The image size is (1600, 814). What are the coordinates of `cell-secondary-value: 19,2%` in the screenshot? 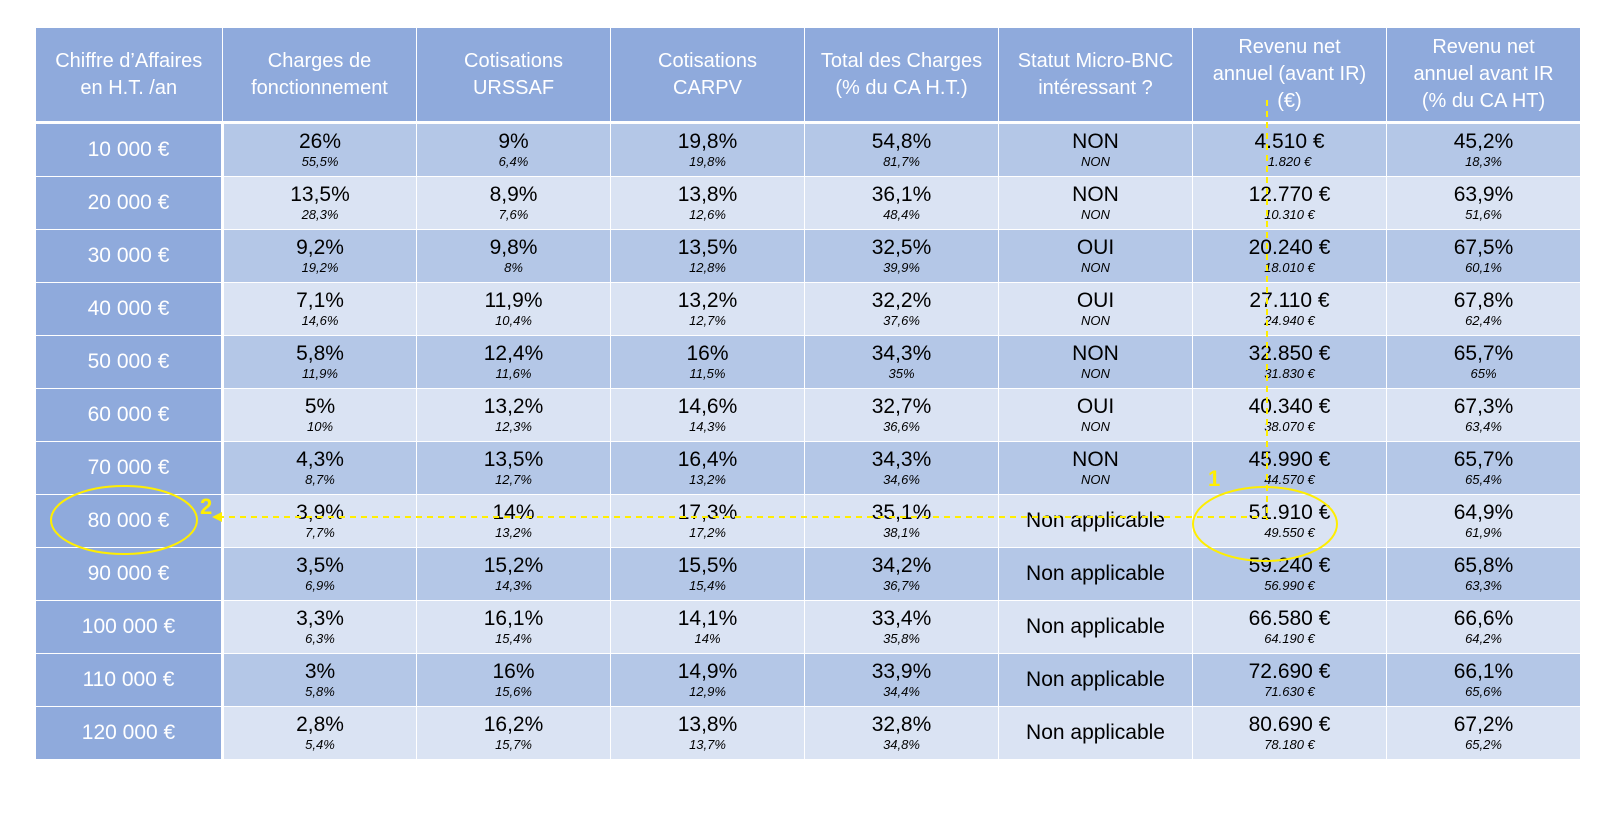 It's located at (320, 267).